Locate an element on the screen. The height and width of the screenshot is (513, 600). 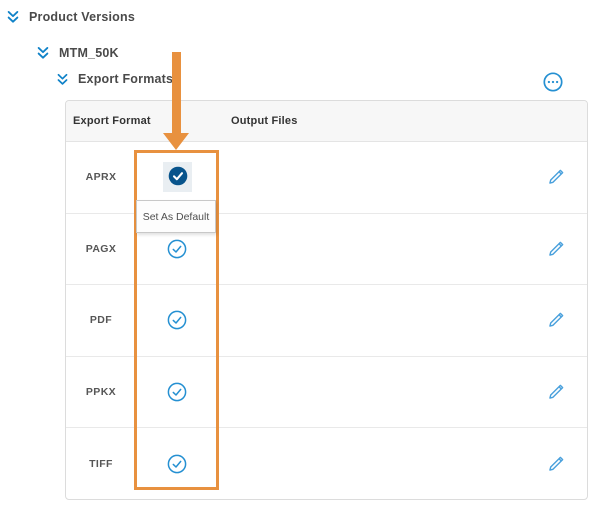
tooltip-text: Set As Default is located at coordinates (176, 216).